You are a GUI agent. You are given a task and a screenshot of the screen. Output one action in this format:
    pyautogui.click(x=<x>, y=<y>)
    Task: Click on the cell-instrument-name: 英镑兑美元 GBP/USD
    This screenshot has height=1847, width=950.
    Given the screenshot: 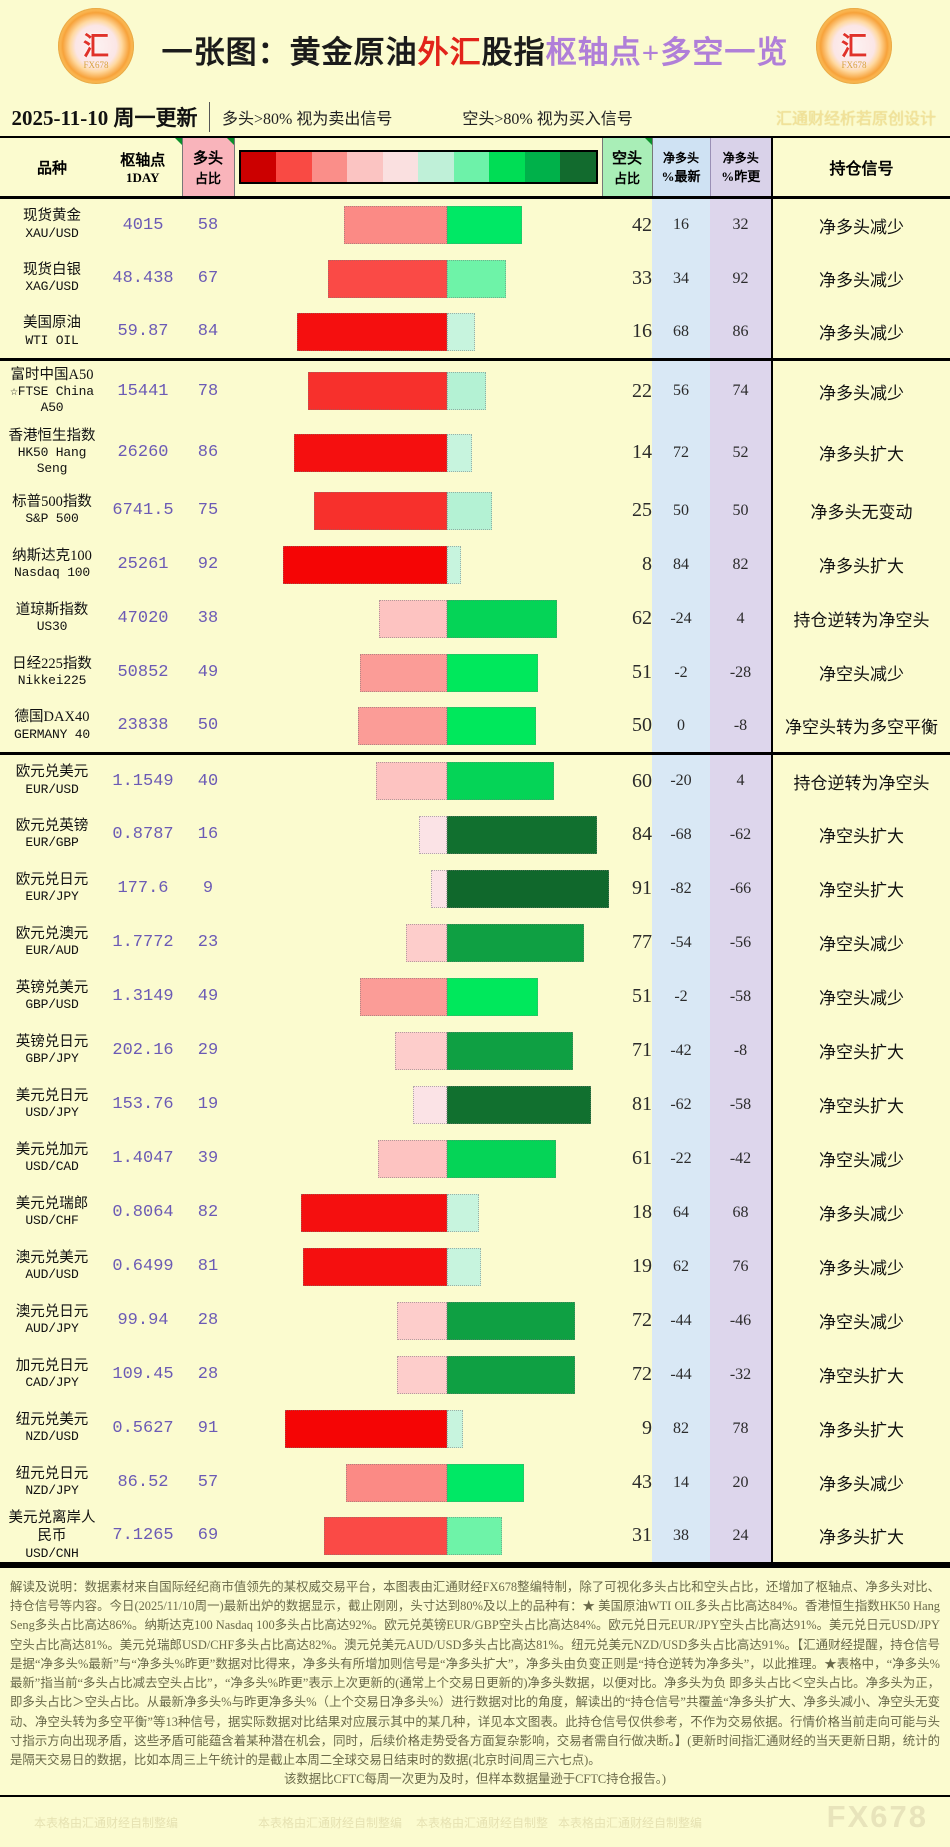 What is the action you would take?
    pyautogui.click(x=52, y=997)
    